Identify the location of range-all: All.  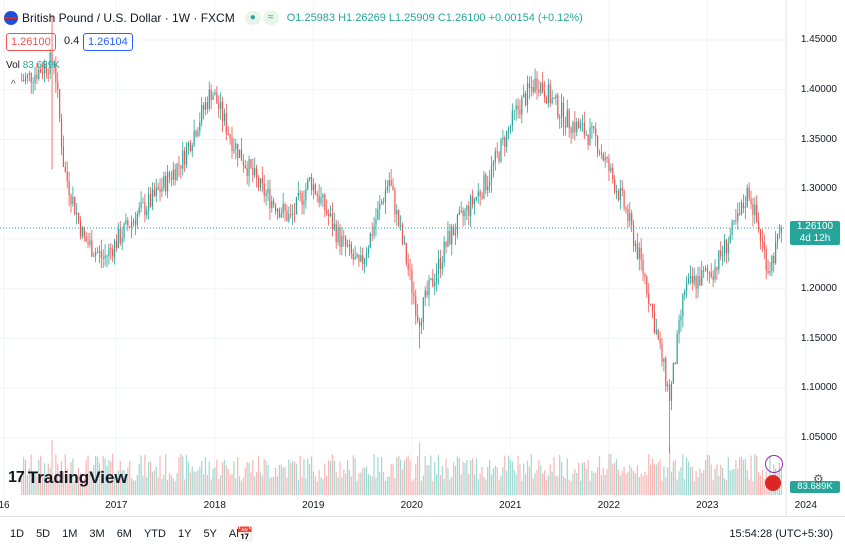
(235, 534).